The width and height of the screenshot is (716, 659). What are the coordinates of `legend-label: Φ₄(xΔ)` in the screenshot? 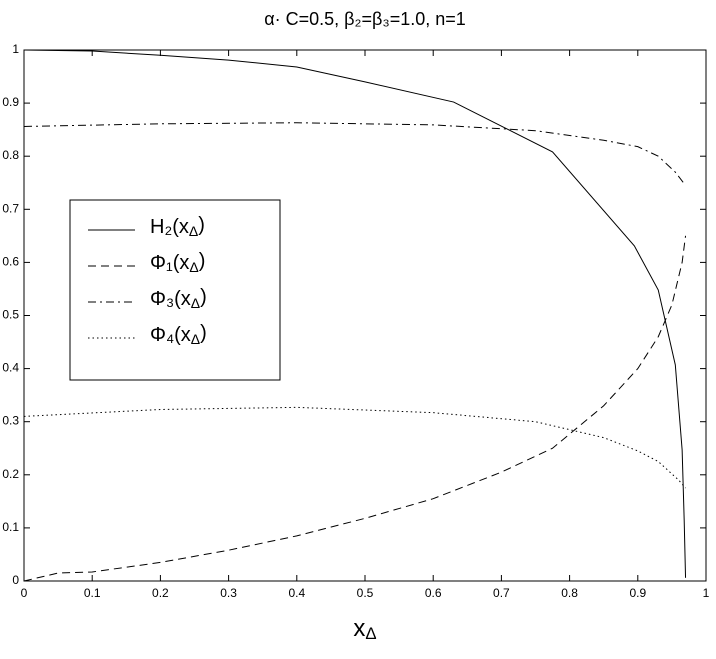 It's located at (178, 334).